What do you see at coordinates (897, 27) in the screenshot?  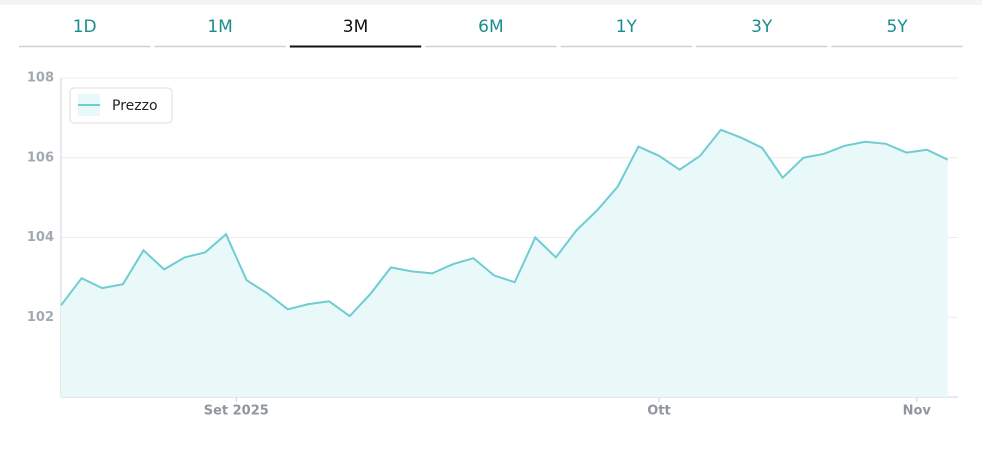 I see `tab-label: 5Y` at bounding box center [897, 27].